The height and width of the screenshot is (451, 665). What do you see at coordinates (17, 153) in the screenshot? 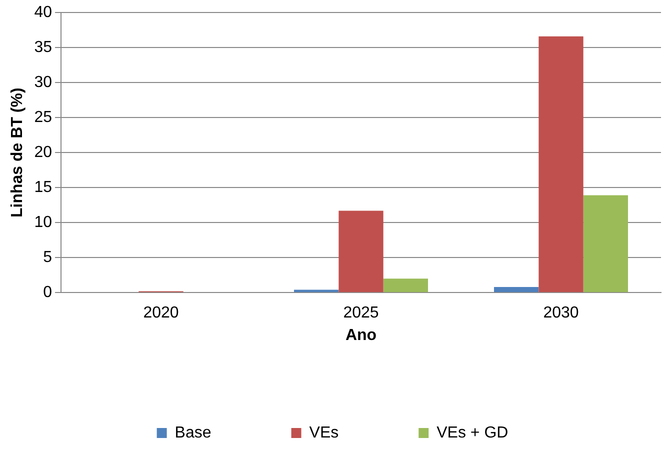
I see `y-axis-title: Linhas de BT (%)` at bounding box center [17, 153].